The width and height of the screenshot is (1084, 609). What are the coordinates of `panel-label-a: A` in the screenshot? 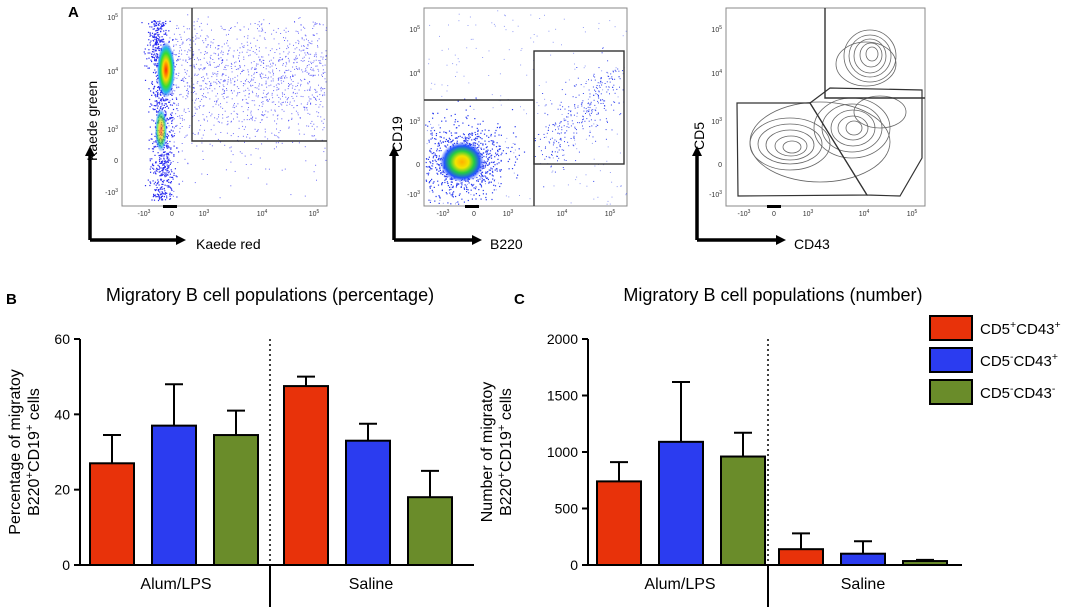 It's located at (73, 12).